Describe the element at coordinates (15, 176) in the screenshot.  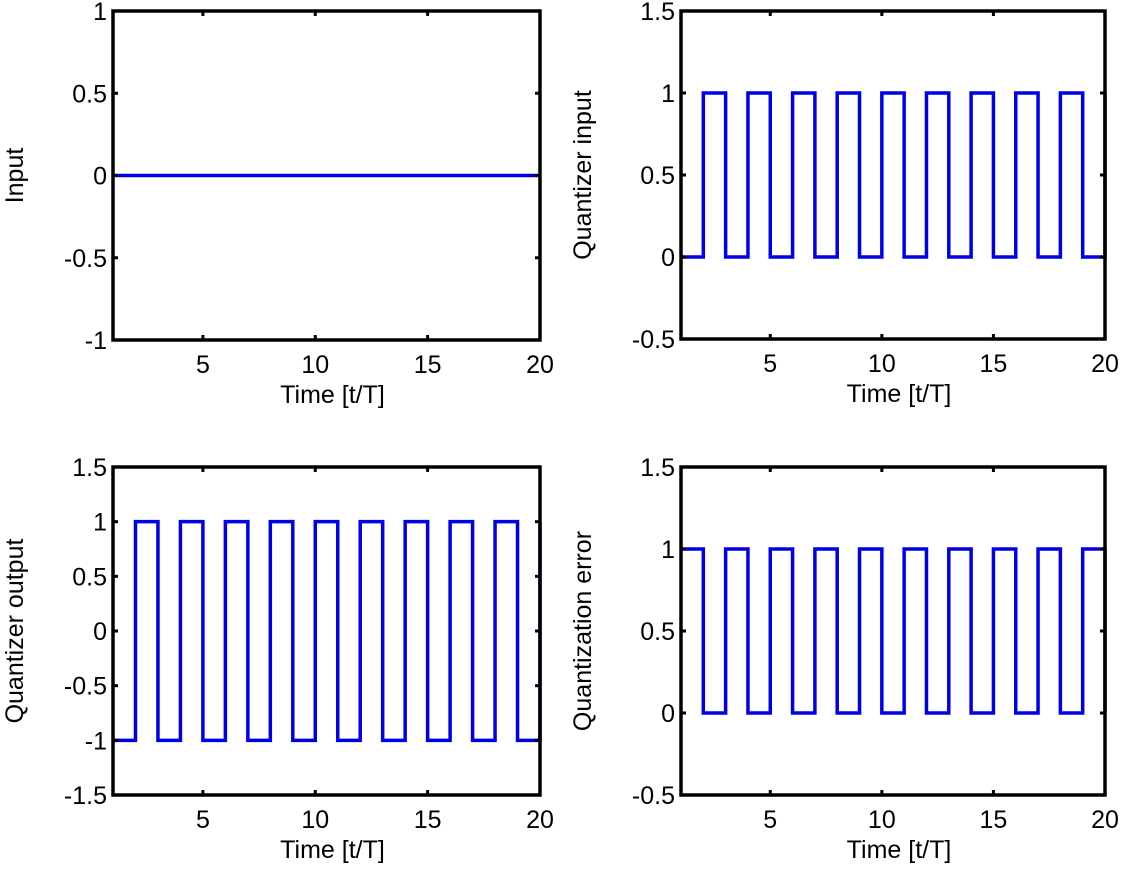
I see `y-axis-label: Input` at that location.